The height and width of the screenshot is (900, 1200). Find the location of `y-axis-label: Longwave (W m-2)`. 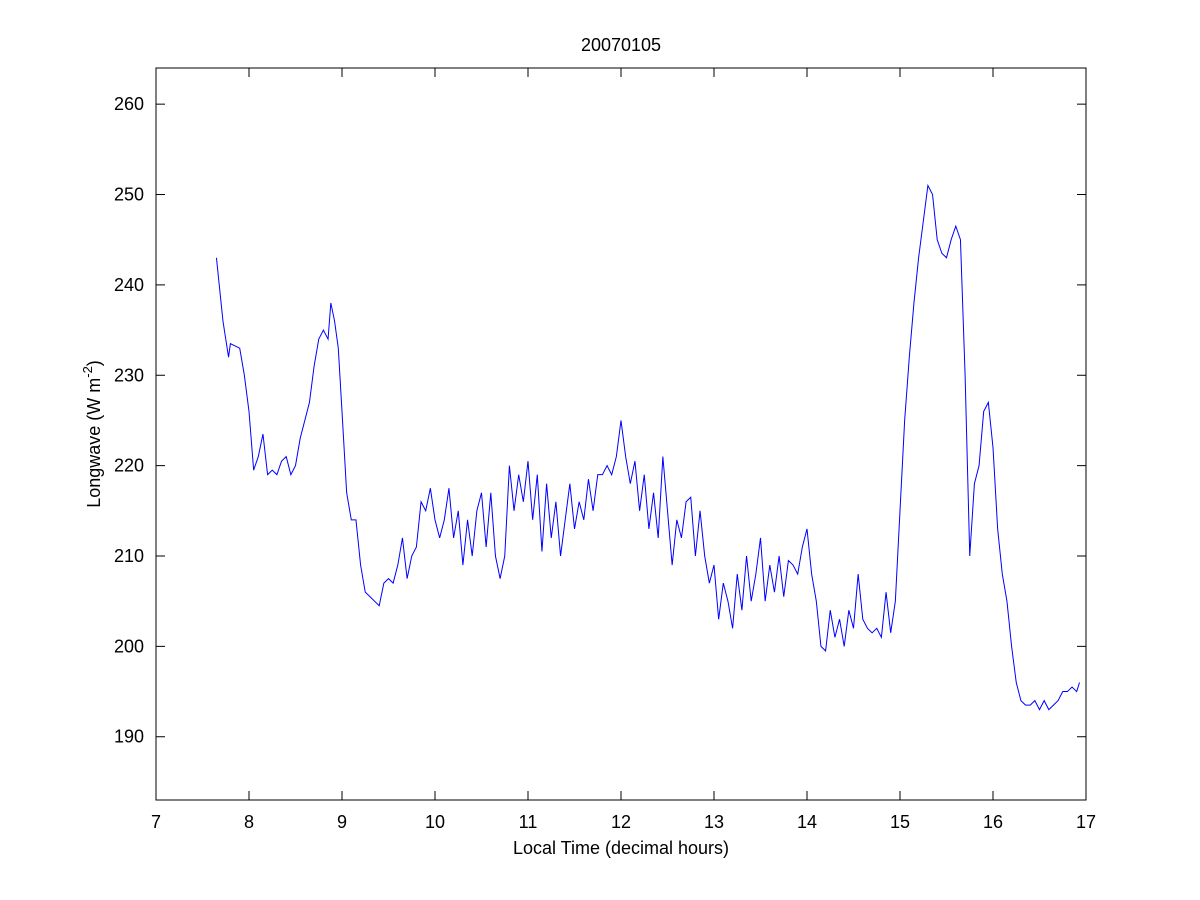

y-axis-label: Longwave (W m-2) is located at coordinates (92, 434).